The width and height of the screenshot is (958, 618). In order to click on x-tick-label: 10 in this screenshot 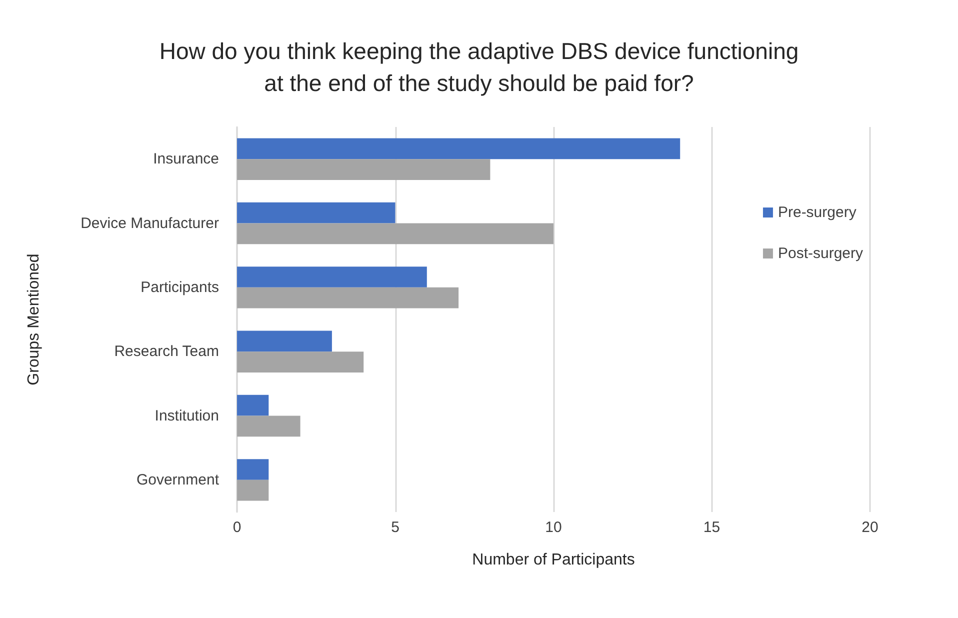, I will do `click(553, 527)`.